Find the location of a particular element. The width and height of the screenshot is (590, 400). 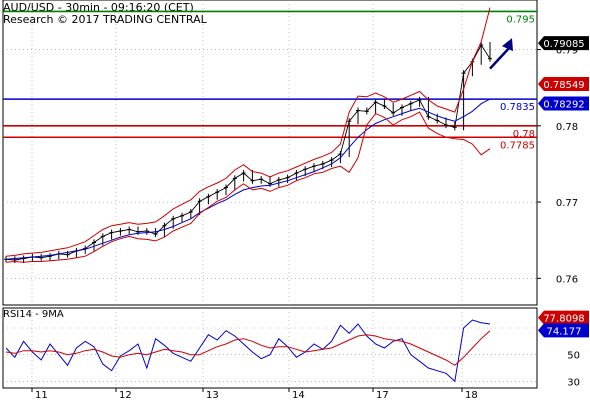

y-tick-label: 0.79 is located at coordinates (567, 51).